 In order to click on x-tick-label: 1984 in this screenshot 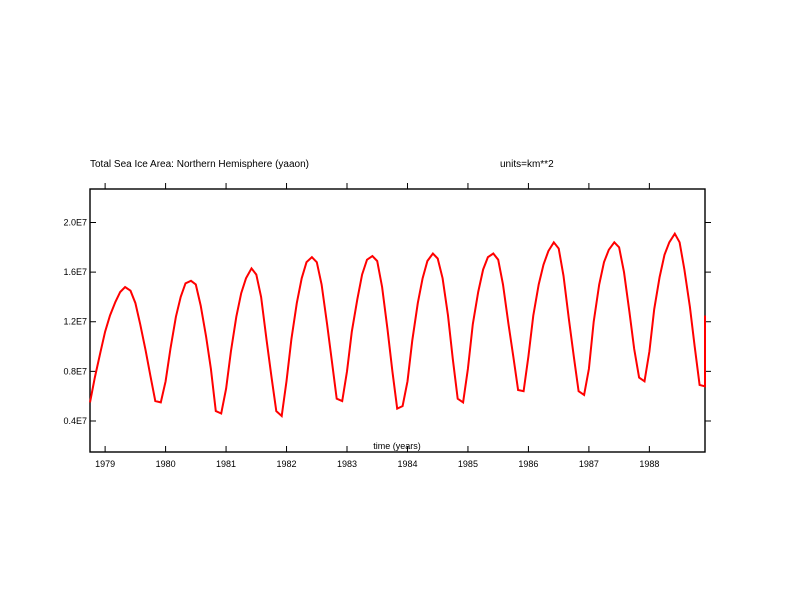, I will do `click(407, 464)`.